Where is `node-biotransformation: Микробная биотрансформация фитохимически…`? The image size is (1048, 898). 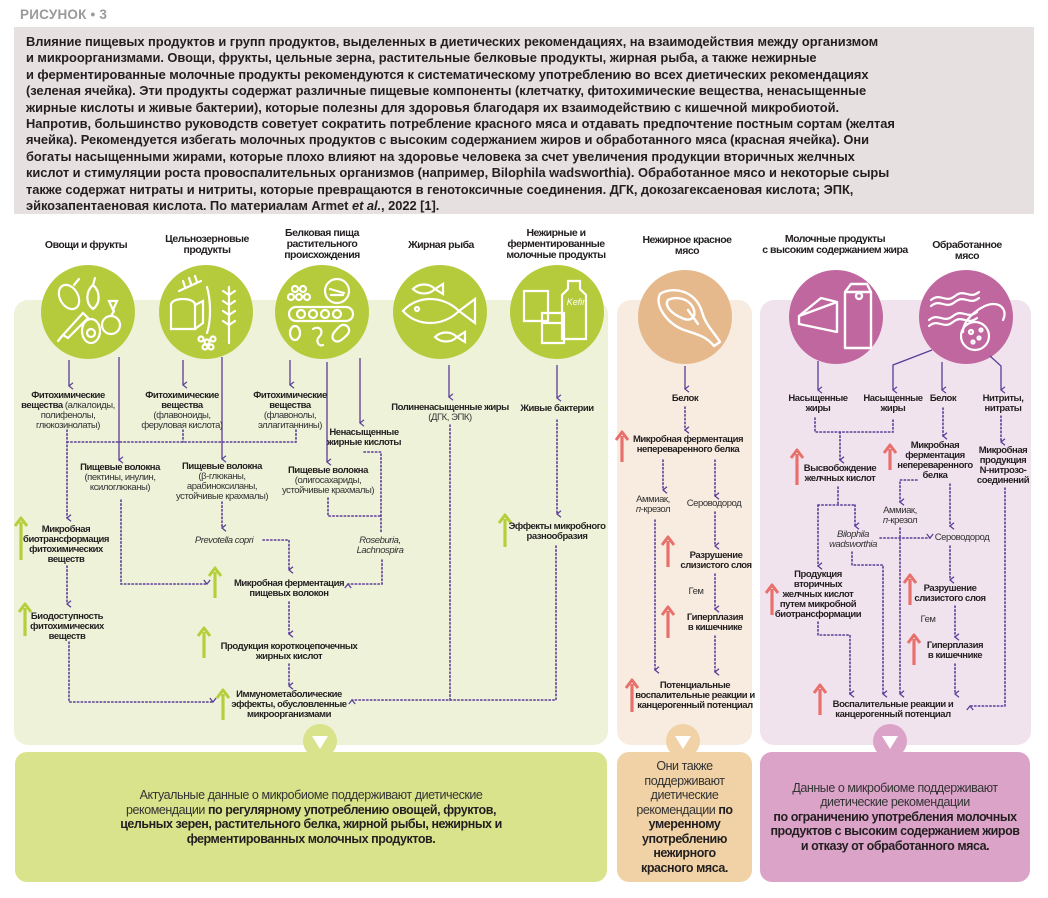 node-biotransformation: Микробная биотрансформация фитохимически… is located at coordinates (66, 545).